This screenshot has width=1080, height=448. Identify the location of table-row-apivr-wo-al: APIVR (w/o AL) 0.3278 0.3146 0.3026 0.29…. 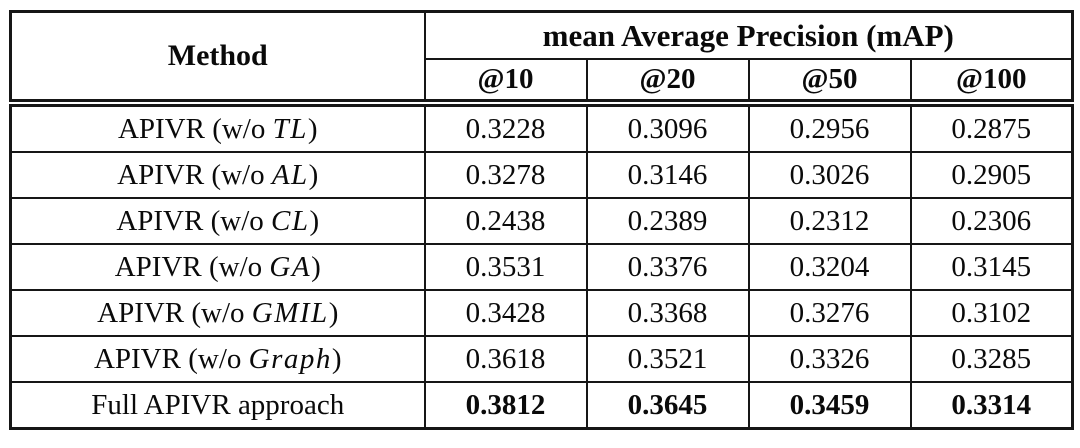
(541, 175).